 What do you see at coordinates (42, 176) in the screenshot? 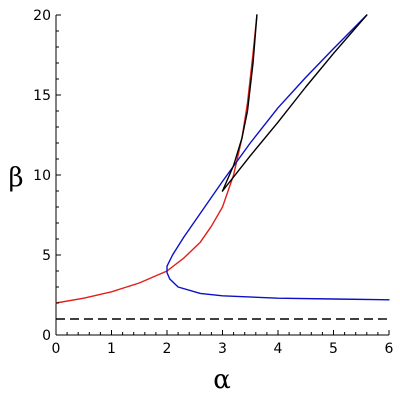
I see `y-tick-label: 10` at bounding box center [42, 176].